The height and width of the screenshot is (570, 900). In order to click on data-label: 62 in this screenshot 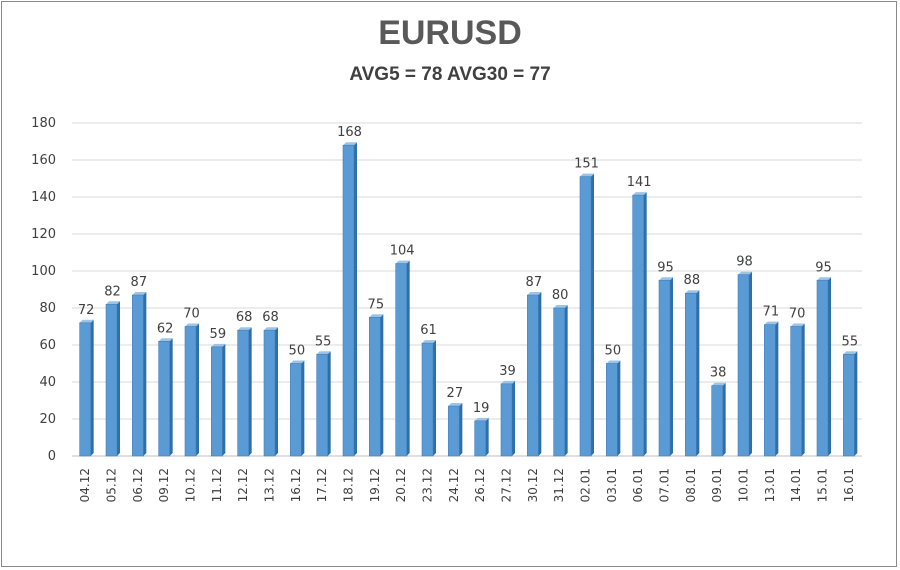, I will do `click(165, 328)`.